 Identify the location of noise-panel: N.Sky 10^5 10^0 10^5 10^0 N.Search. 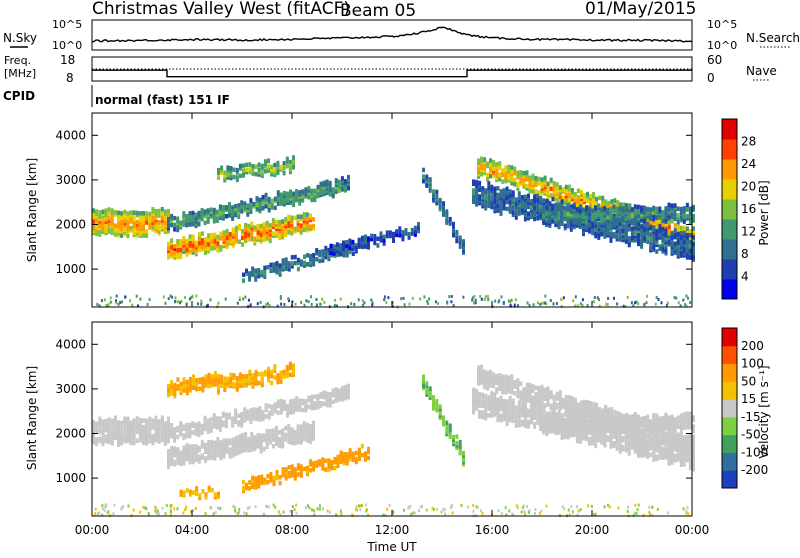
(401, 35).